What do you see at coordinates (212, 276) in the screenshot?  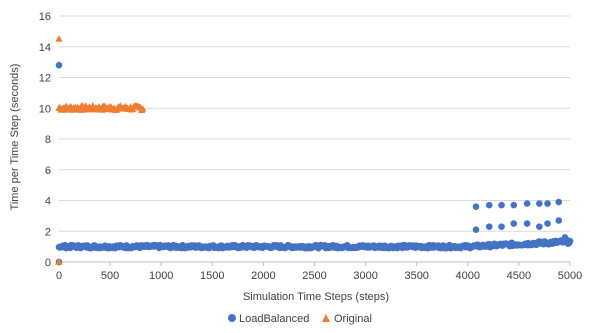 I see `x-tick-label: 1500` at bounding box center [212, 276].